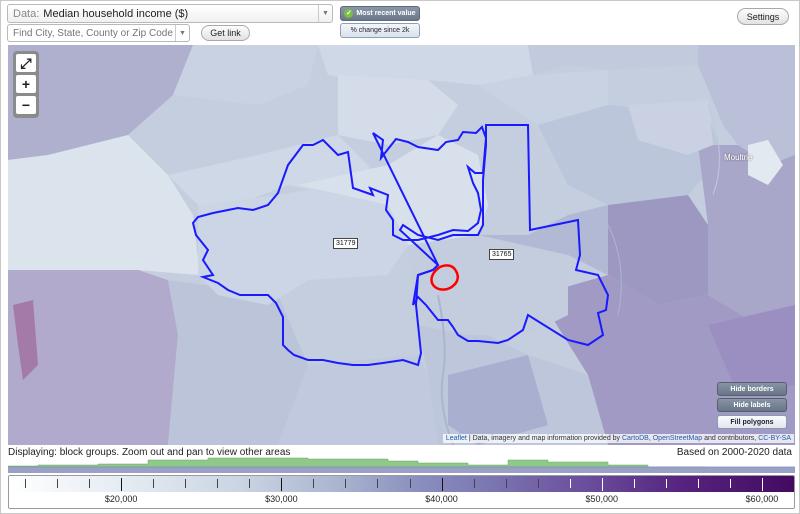 Image resolution: width=800 pixels, height=514 pixels. Describe the element at coordinates (774, 438) in the screenshot. I see `license-link: CC-BY-SA` at that location.